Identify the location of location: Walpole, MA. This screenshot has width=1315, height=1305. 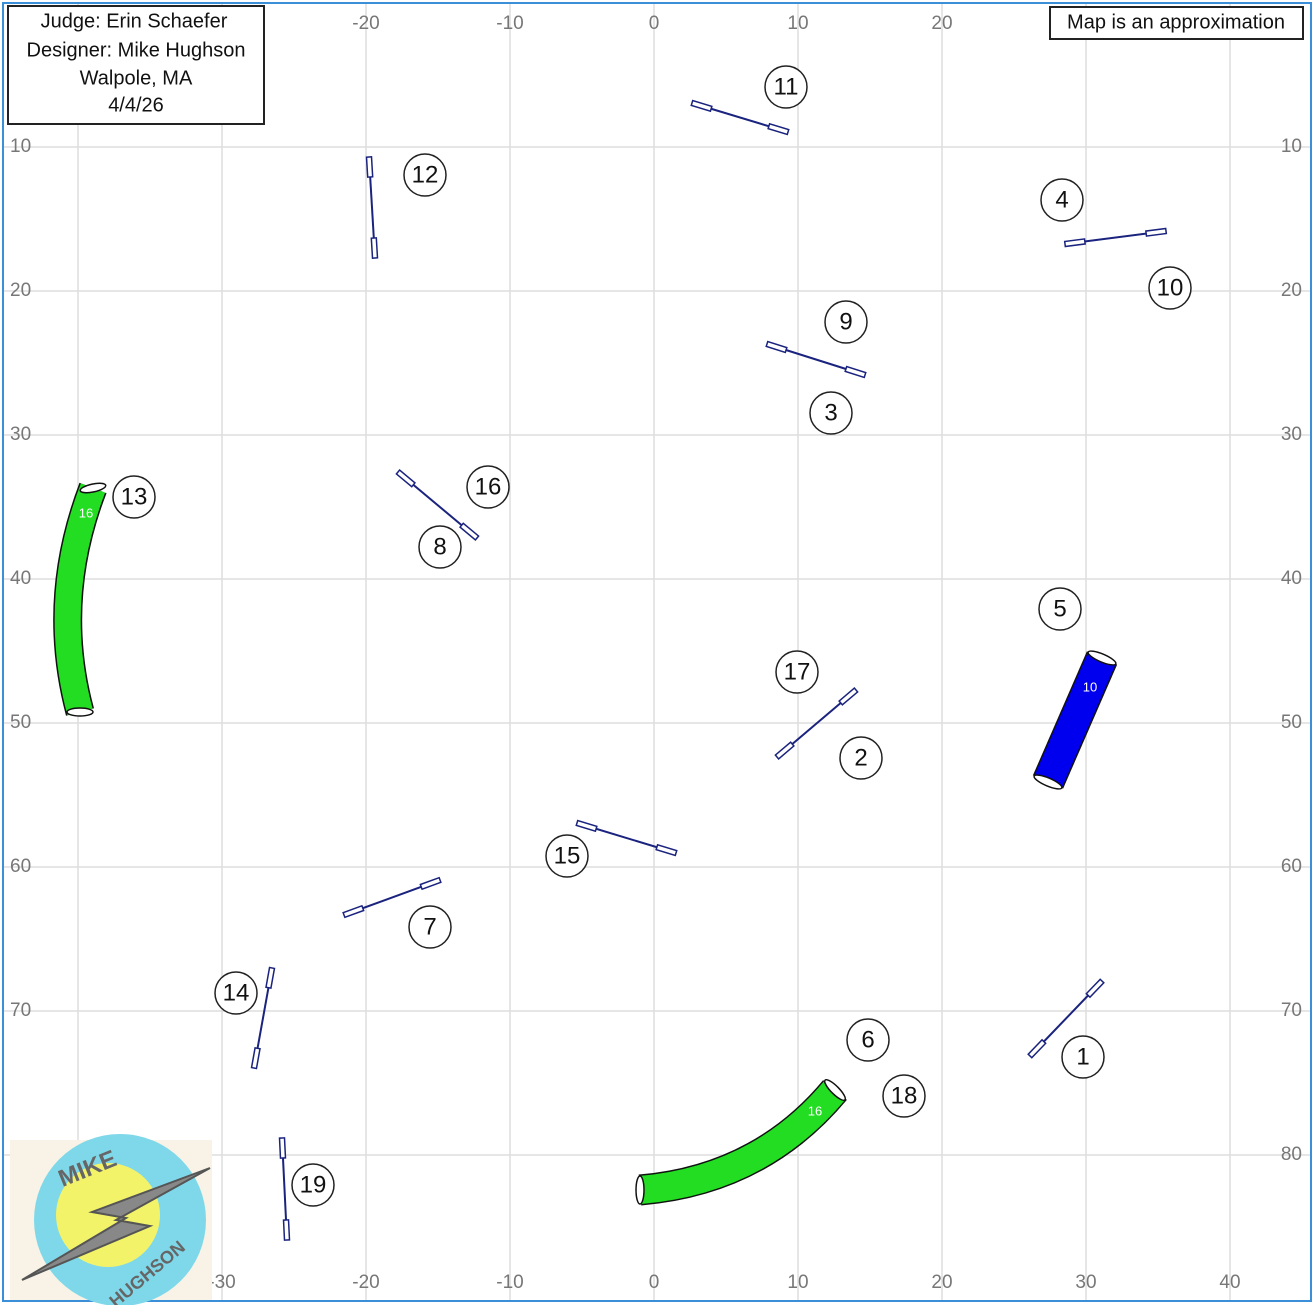
(136, 78).